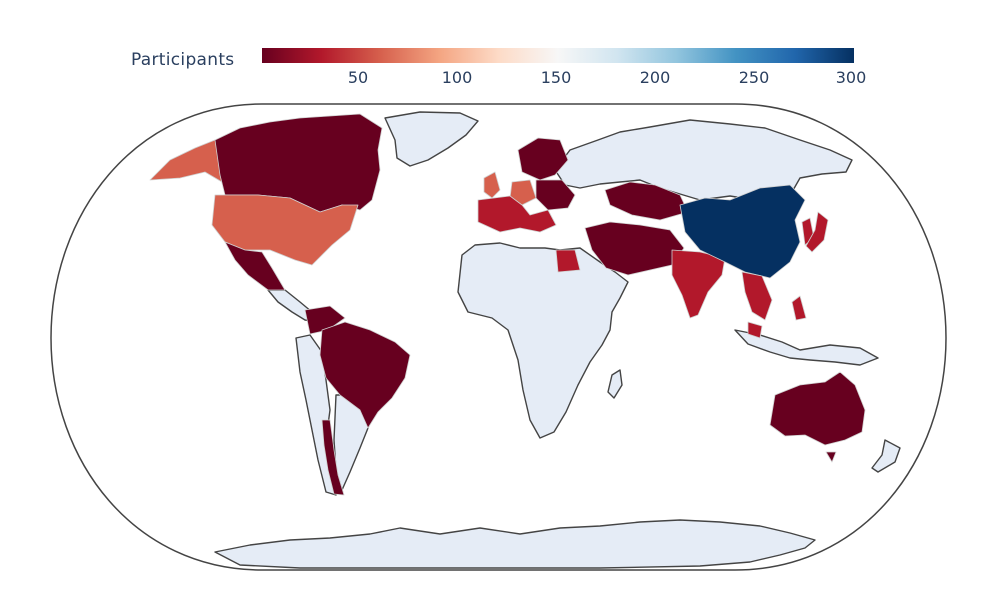 This screenshot has height=598, width=997. Describe the element at coordinates (831, 457) in the screenshot. I see `country-tasmania` at that location.